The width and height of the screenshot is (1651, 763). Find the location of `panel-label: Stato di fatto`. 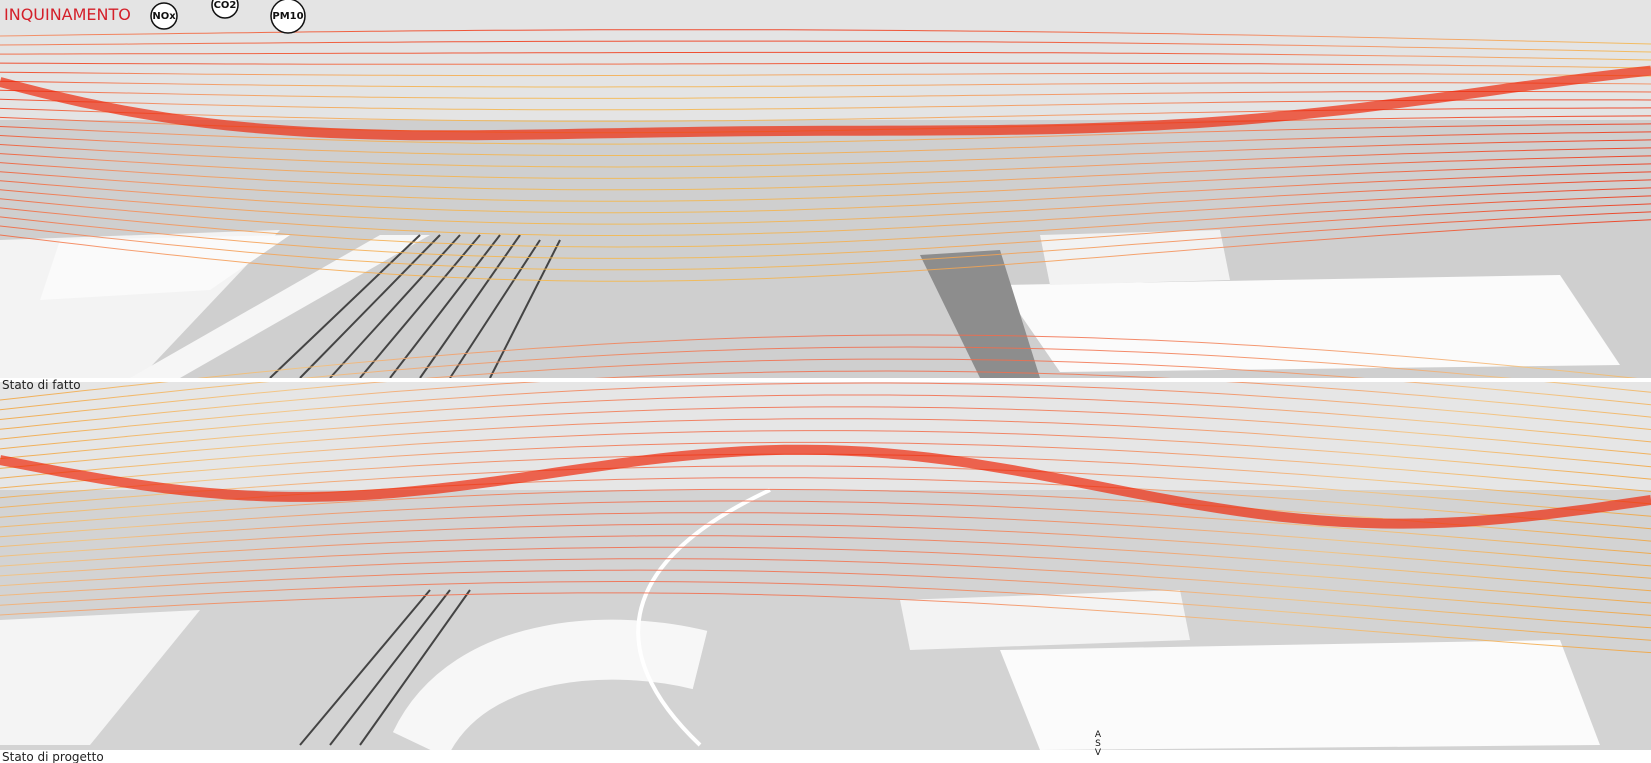

panel-label: Stato di fatto is located at coordinates (41, 385).